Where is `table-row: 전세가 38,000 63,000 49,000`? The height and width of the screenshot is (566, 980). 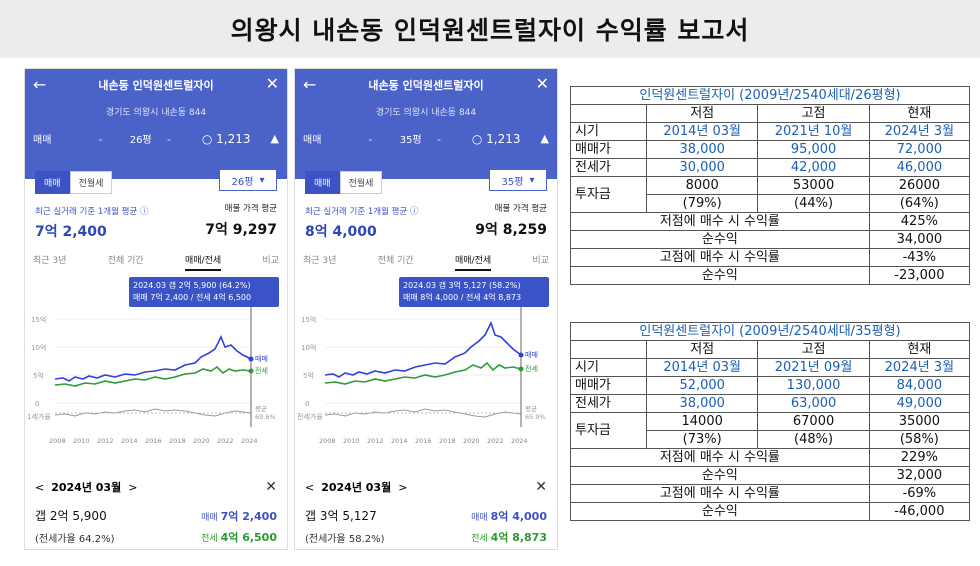
table-row: 전세가 38,000 63,000 49,000 is located at coordinates (770, 403).